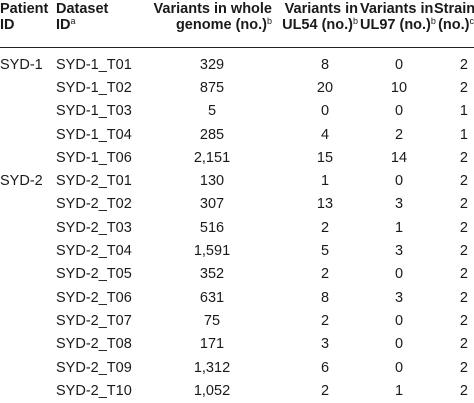 The width and height of the screenshot is (474, 403). What do you see at coordinates (101, 158) in the screenshot?
I see `cell-dataset-id: SYD-1_T06` at bounding box center [101, 158].